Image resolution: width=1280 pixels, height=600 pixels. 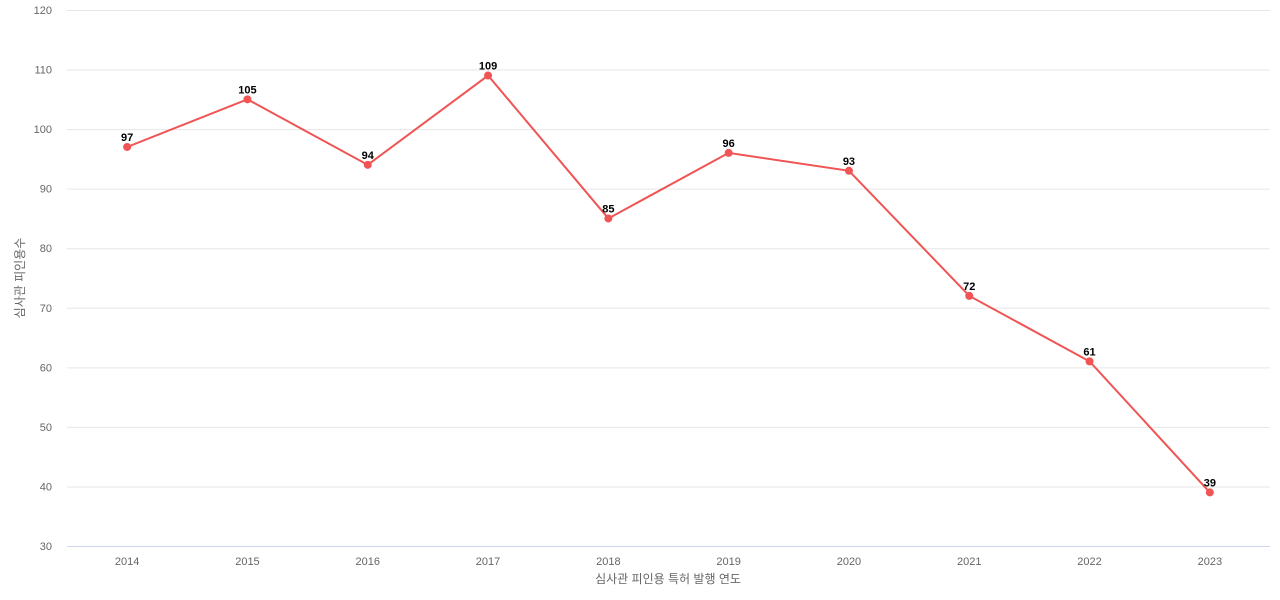 What do you see at coordinates (969, 562) in the screenshot?
I see `x-tick-label: 2021` at bounding box center [969, 562].